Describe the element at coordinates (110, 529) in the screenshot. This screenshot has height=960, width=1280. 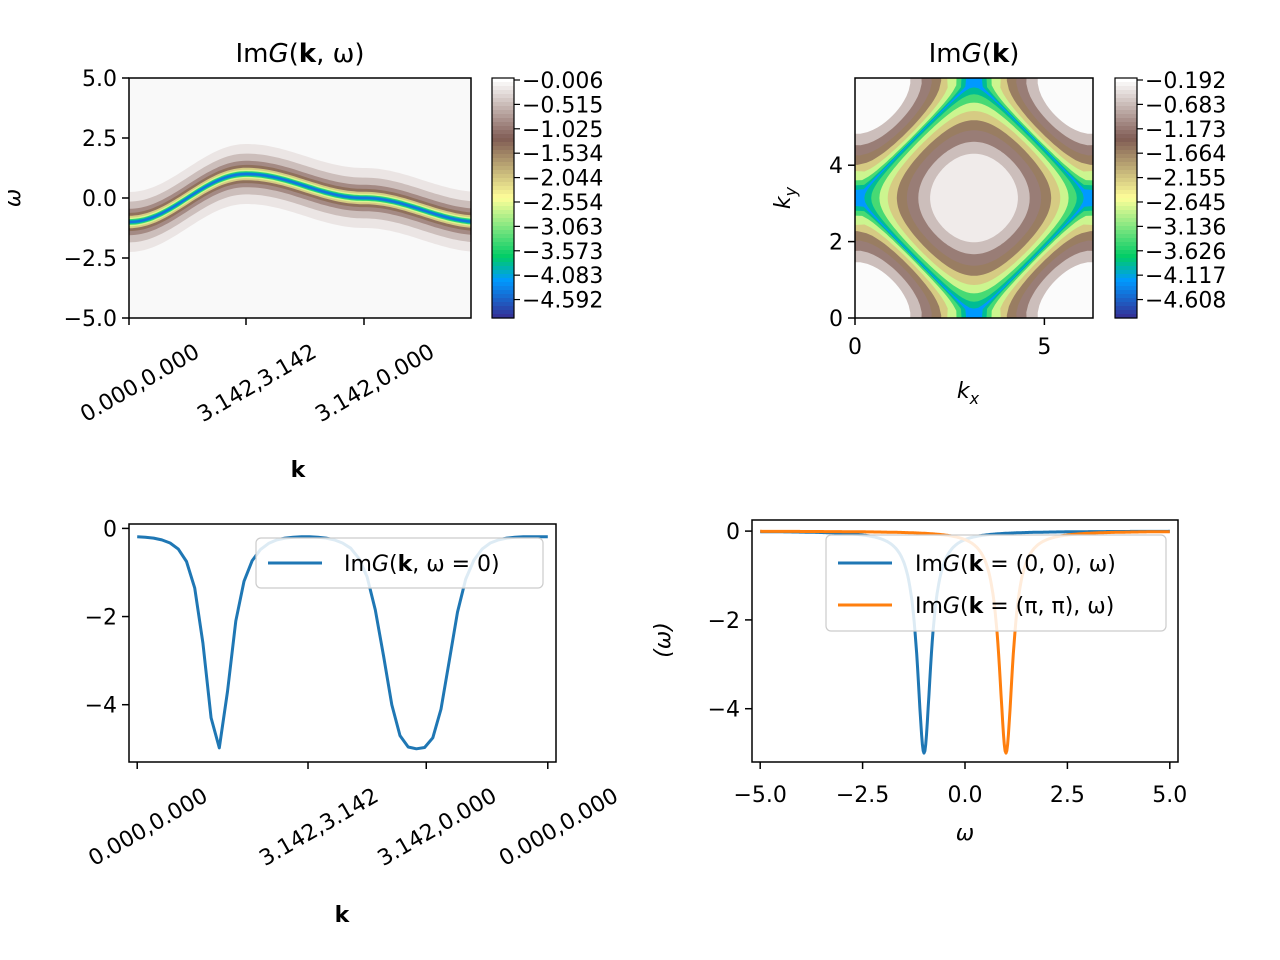
I see `panel3-ytick-label: 0` at that location.